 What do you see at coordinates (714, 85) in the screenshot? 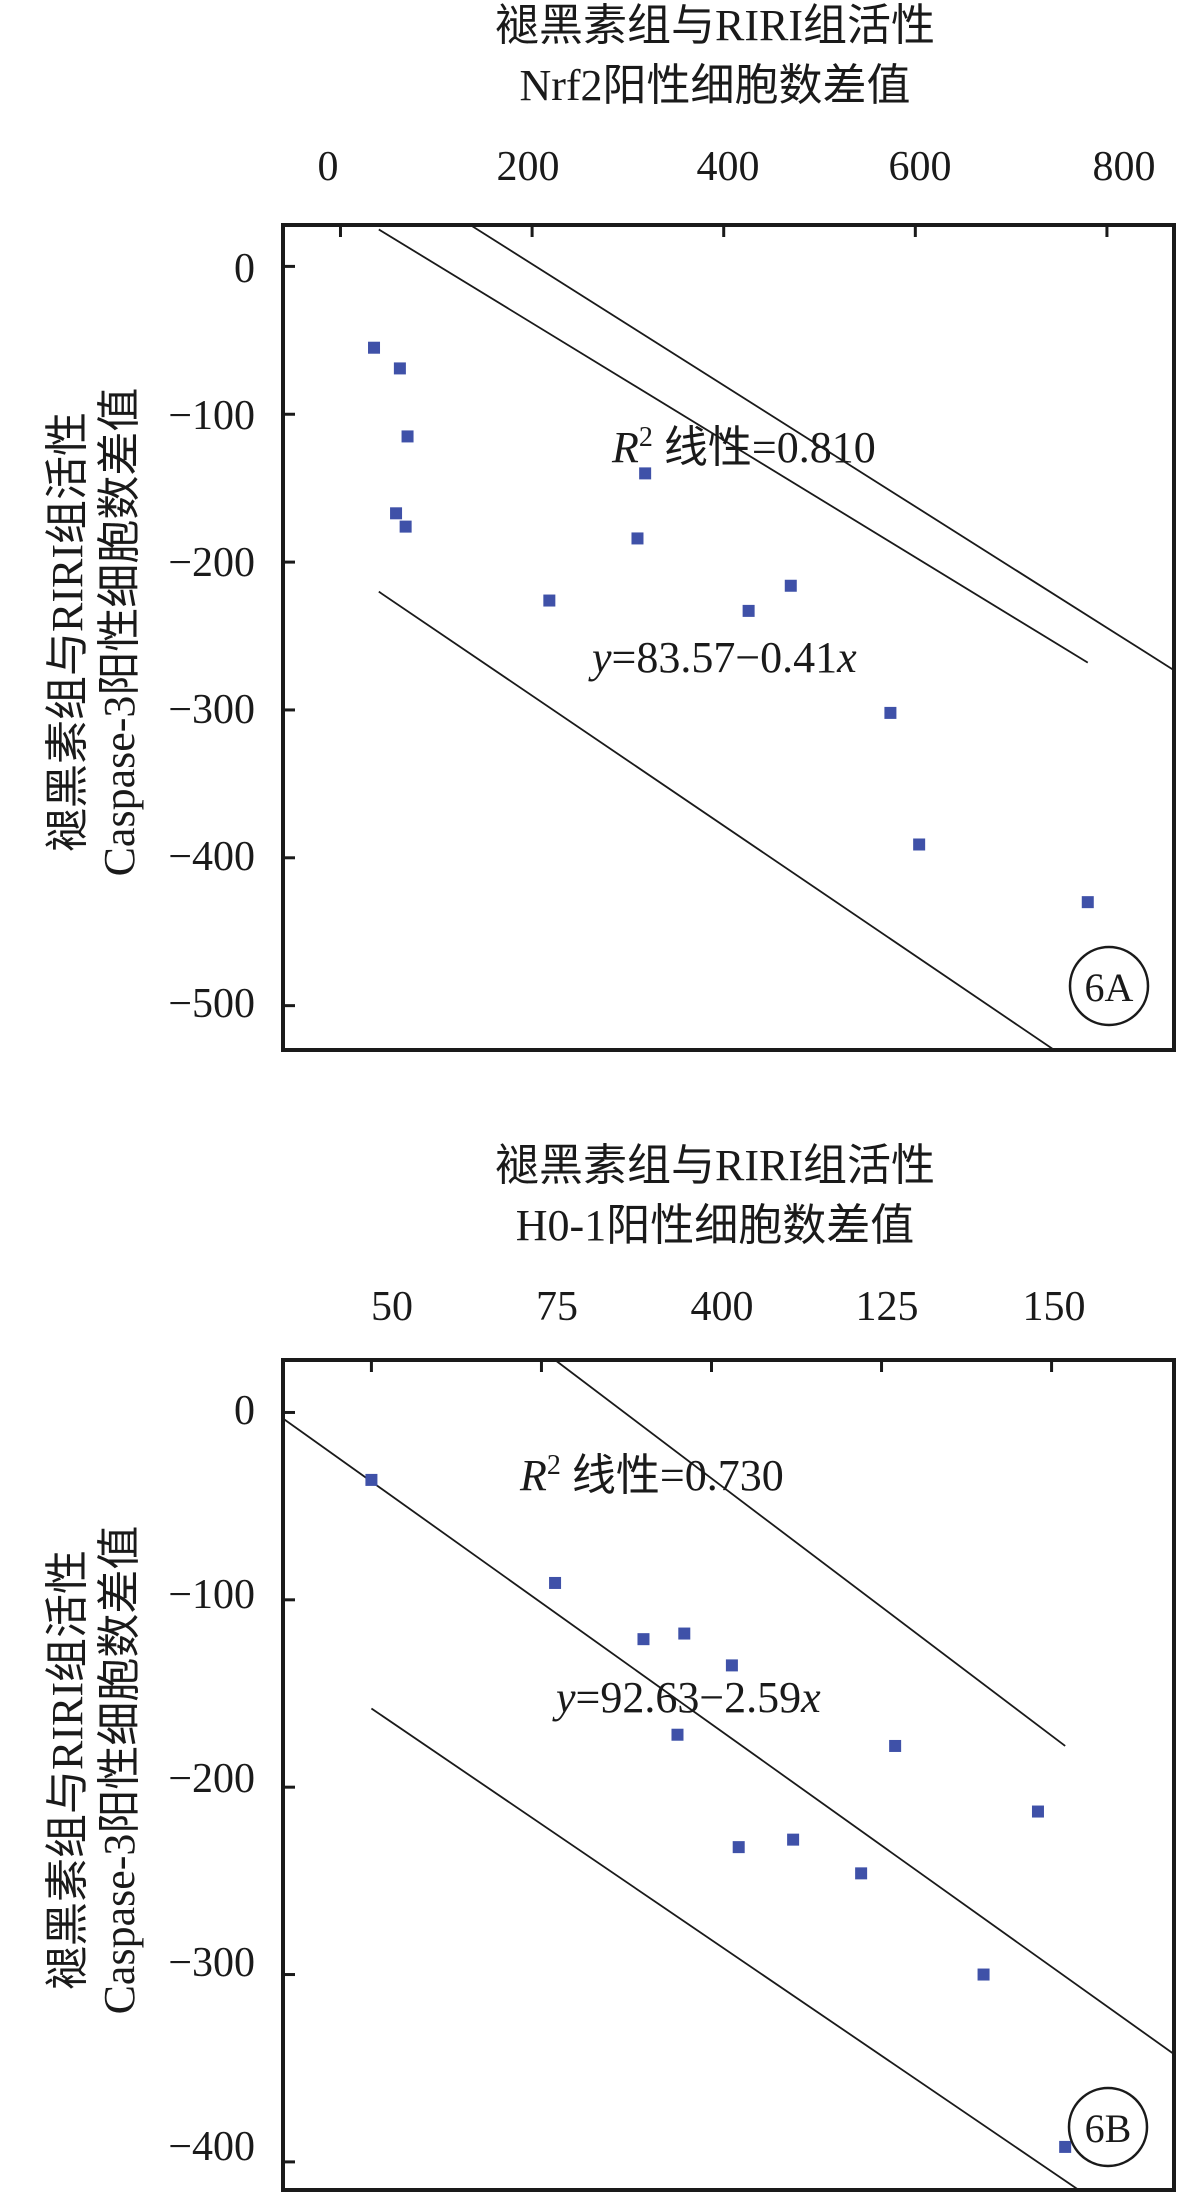
I see `x-axis-title-line2: Nrf2阳性细胞数差值` at bounding box center [714, 85].